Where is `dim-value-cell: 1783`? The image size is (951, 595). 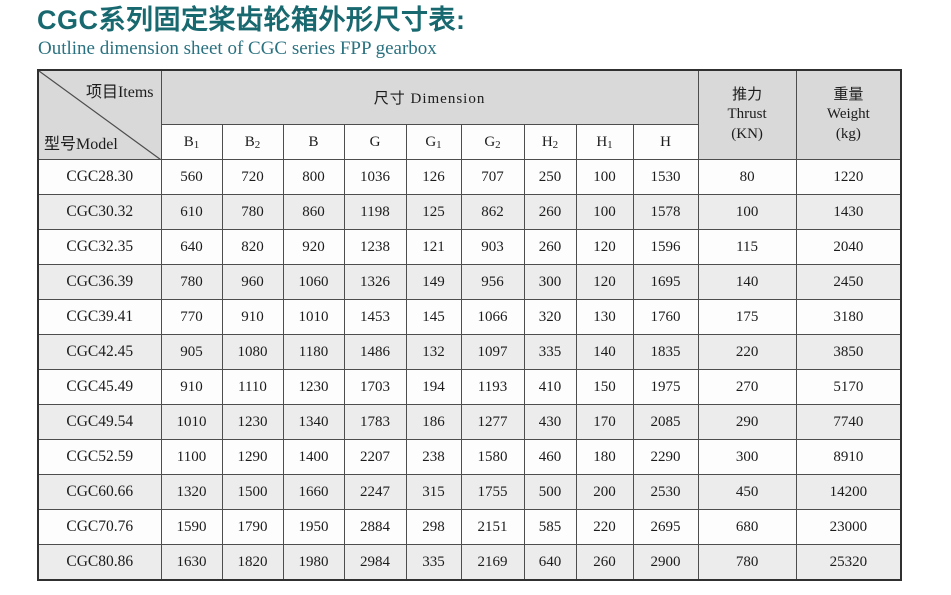
dim-value-cell: 1783 is located at coordinates (375, 422).